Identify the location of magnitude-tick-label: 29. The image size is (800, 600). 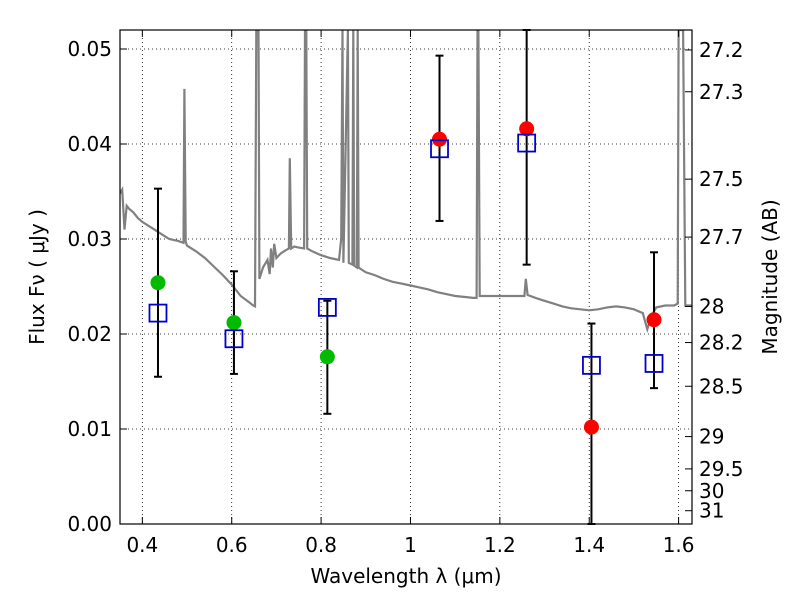
(711, 437).